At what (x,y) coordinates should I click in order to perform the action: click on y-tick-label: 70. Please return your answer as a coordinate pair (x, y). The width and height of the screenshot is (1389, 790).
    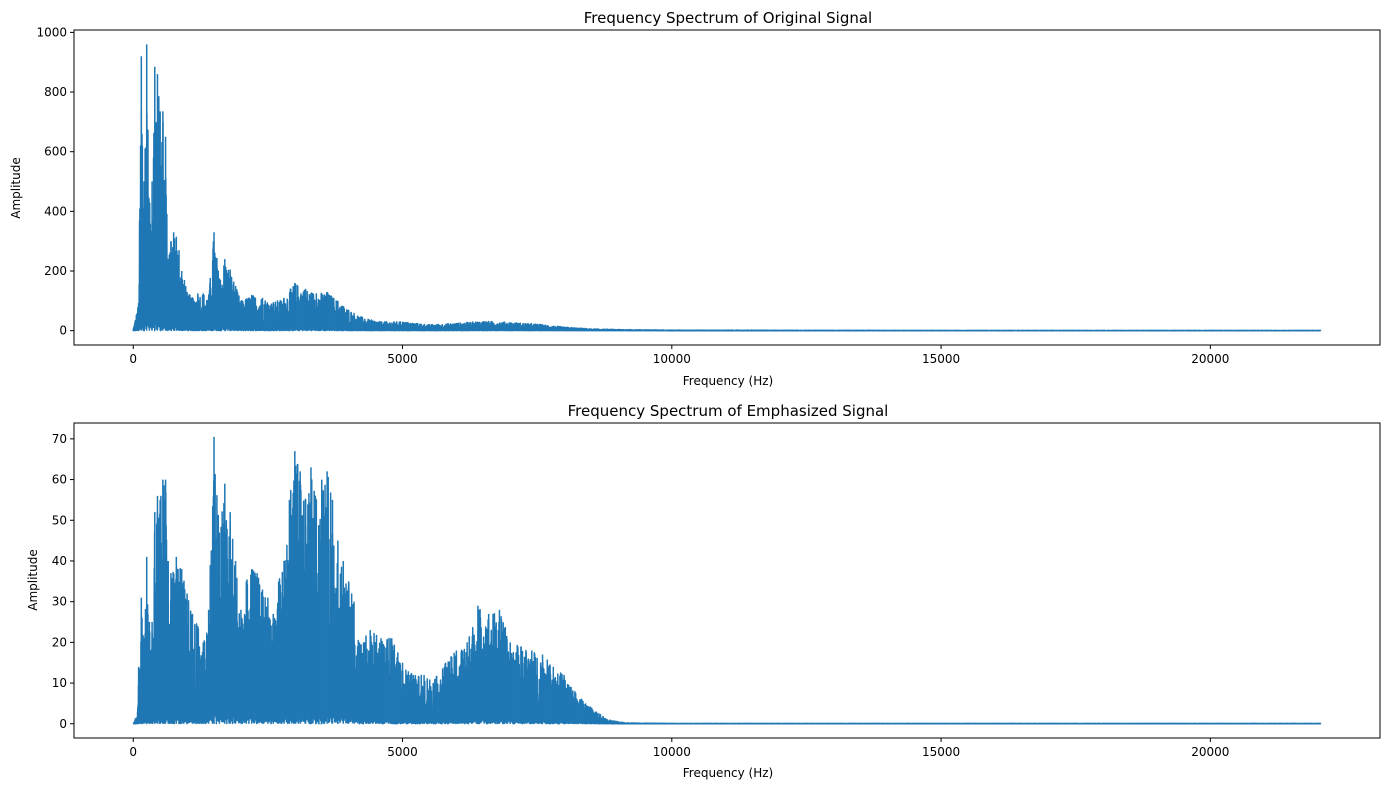
    Looking at the image, I should click on (59, 439).